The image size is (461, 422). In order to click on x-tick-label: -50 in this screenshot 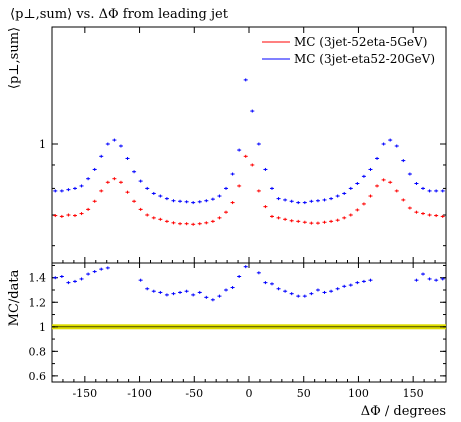, I will do `click(194, 393)`.